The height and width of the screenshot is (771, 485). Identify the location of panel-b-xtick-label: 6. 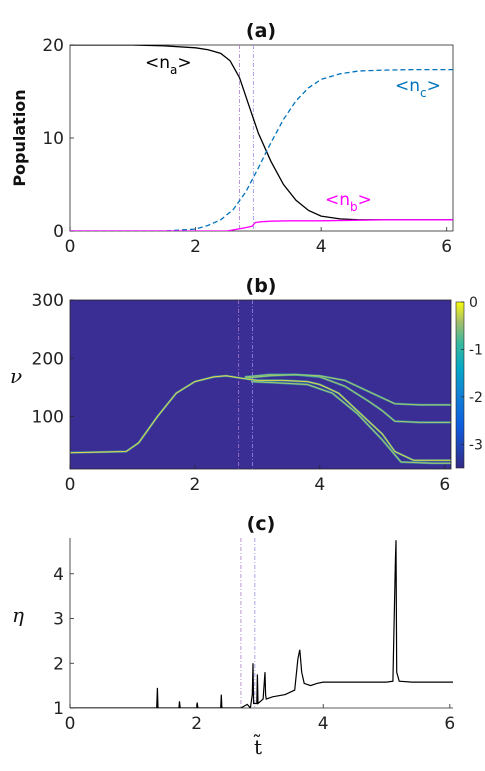
(444, 485).